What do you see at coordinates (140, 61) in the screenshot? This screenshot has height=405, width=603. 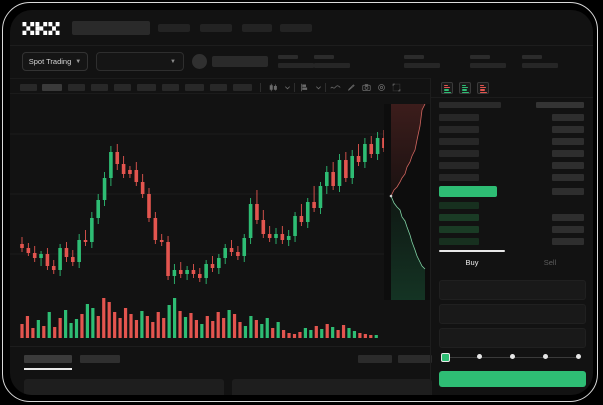 I see `trading-pair-select: ▼` at bounding box center [140, 61].